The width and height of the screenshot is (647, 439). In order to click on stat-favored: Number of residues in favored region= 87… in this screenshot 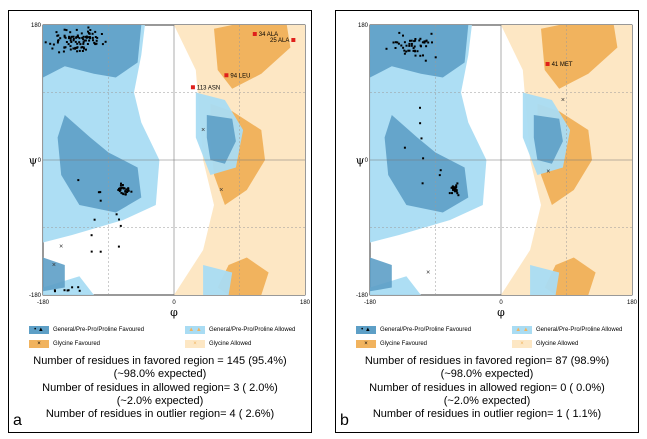, I will do `click(487, 361)`.